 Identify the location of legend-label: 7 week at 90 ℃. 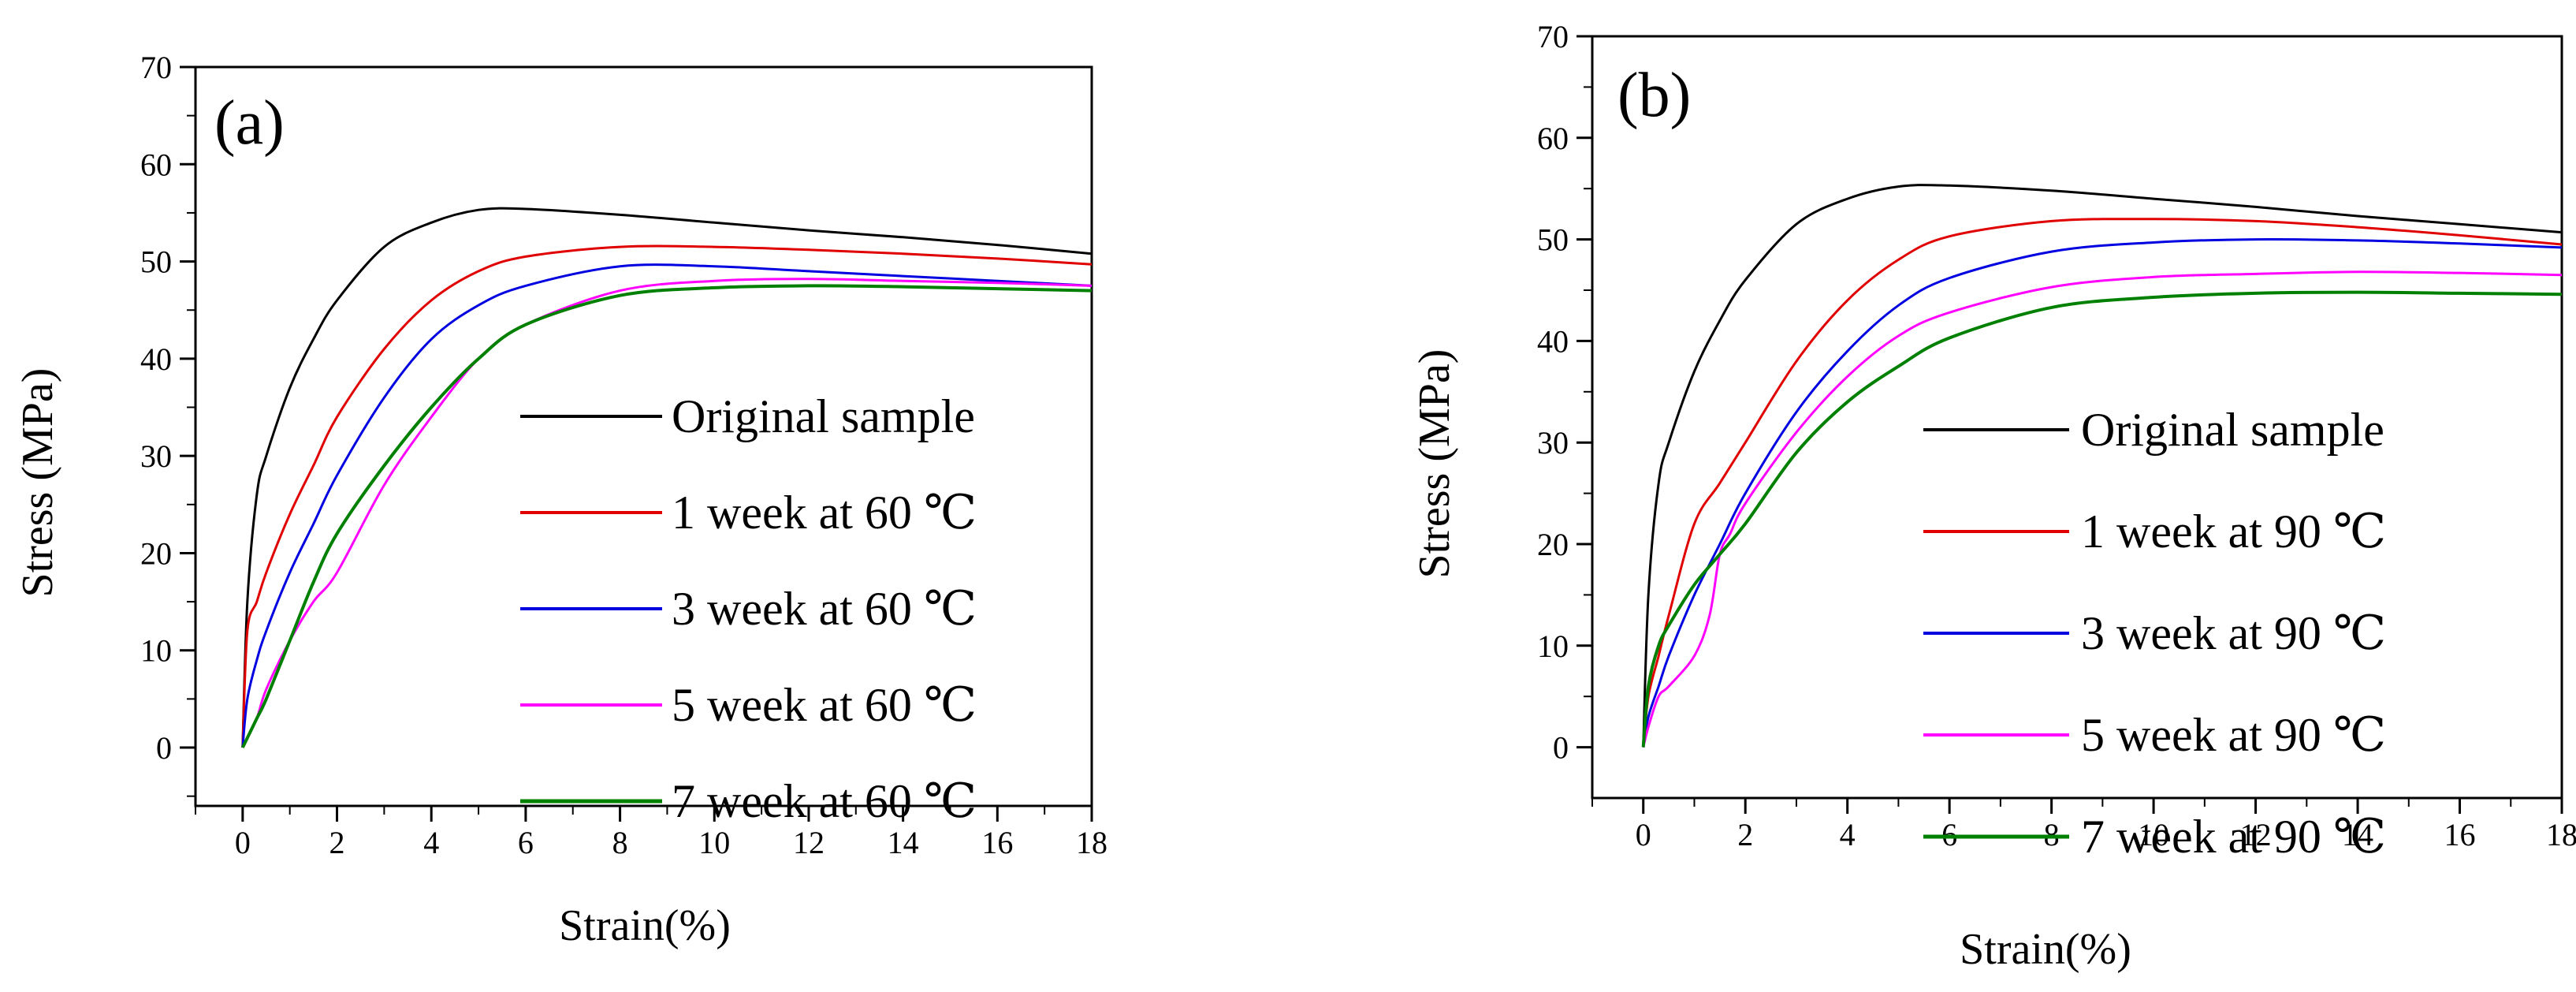
(2233, 837).